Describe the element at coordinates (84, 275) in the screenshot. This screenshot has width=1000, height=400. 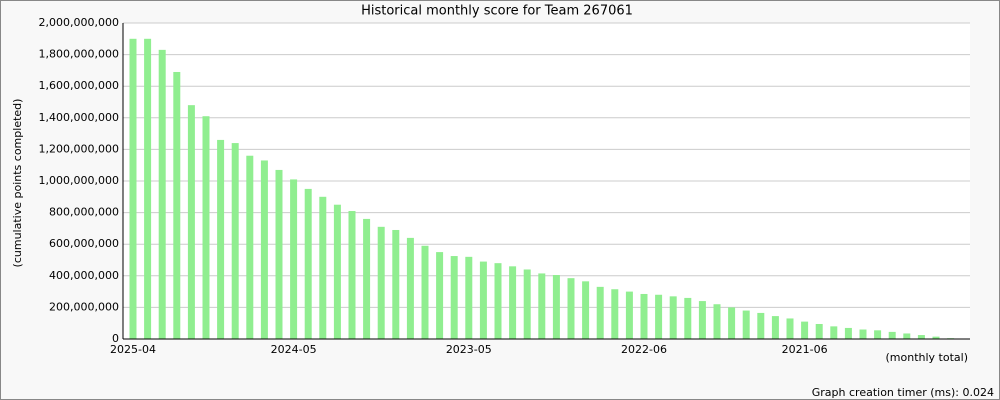
I see `y-tick-label: 400,000,000` at that location.